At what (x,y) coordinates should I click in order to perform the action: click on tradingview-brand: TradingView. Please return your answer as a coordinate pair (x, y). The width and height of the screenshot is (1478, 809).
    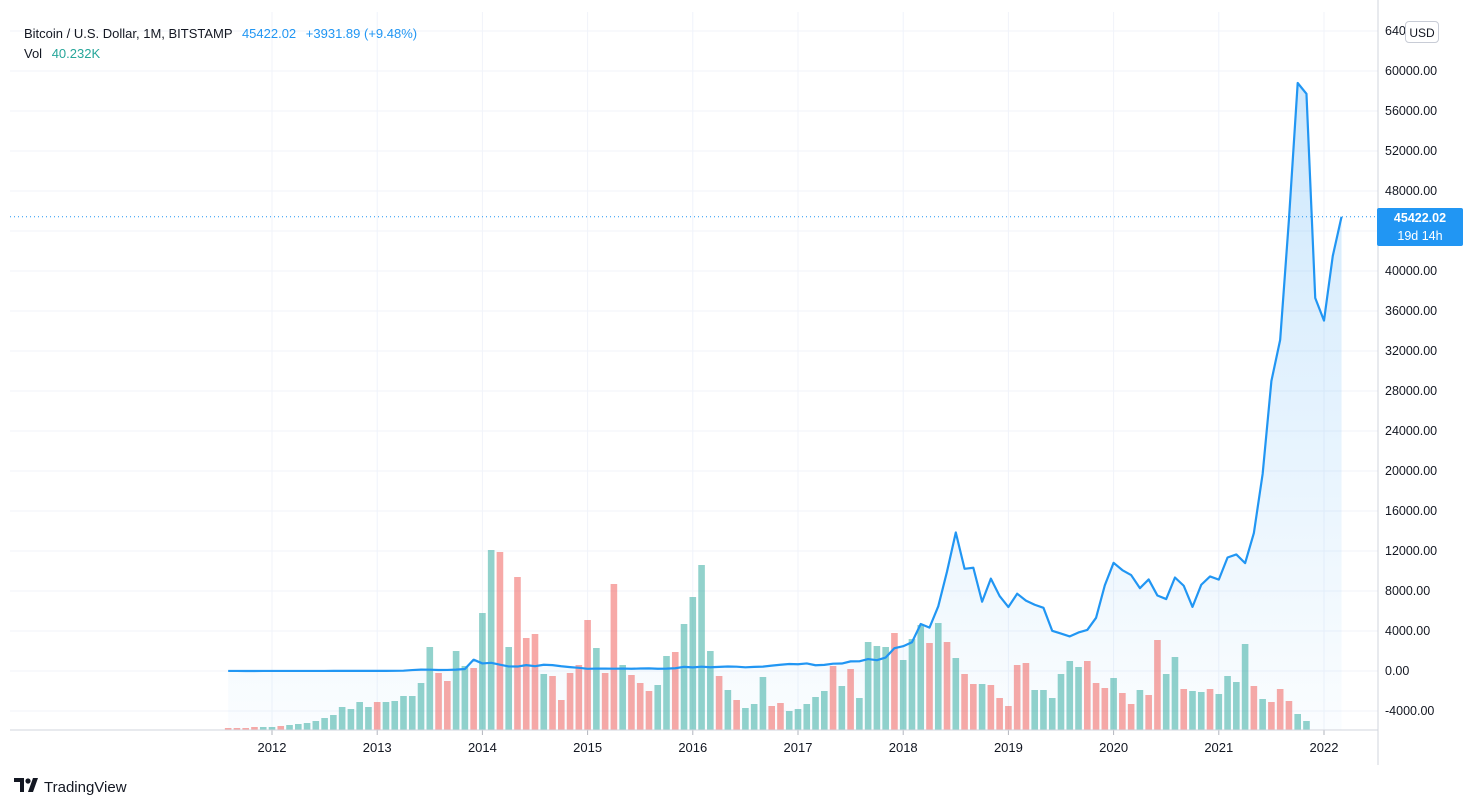
    Looking at the image, I should click on (70, 787).